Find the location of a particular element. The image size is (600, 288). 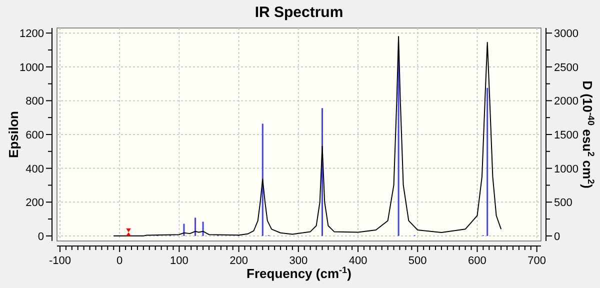

y2-tick-label: 3000 is located at coordinates (566, 34).